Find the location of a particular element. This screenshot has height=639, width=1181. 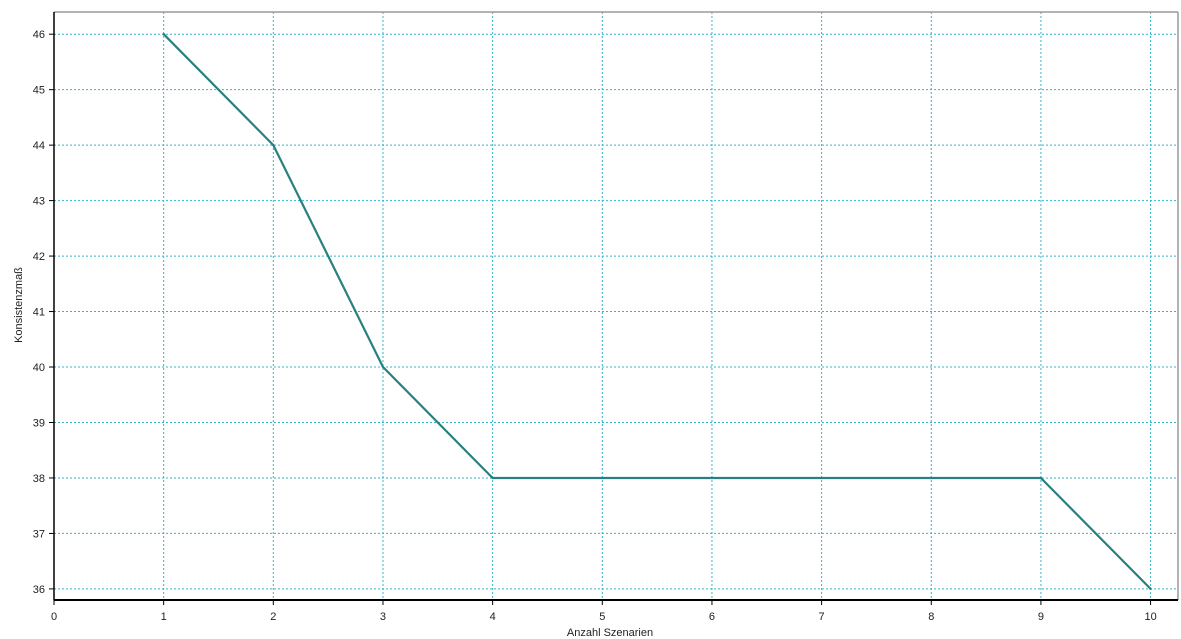

x-tick-label: 9 is located at coordinates (1041, 617).